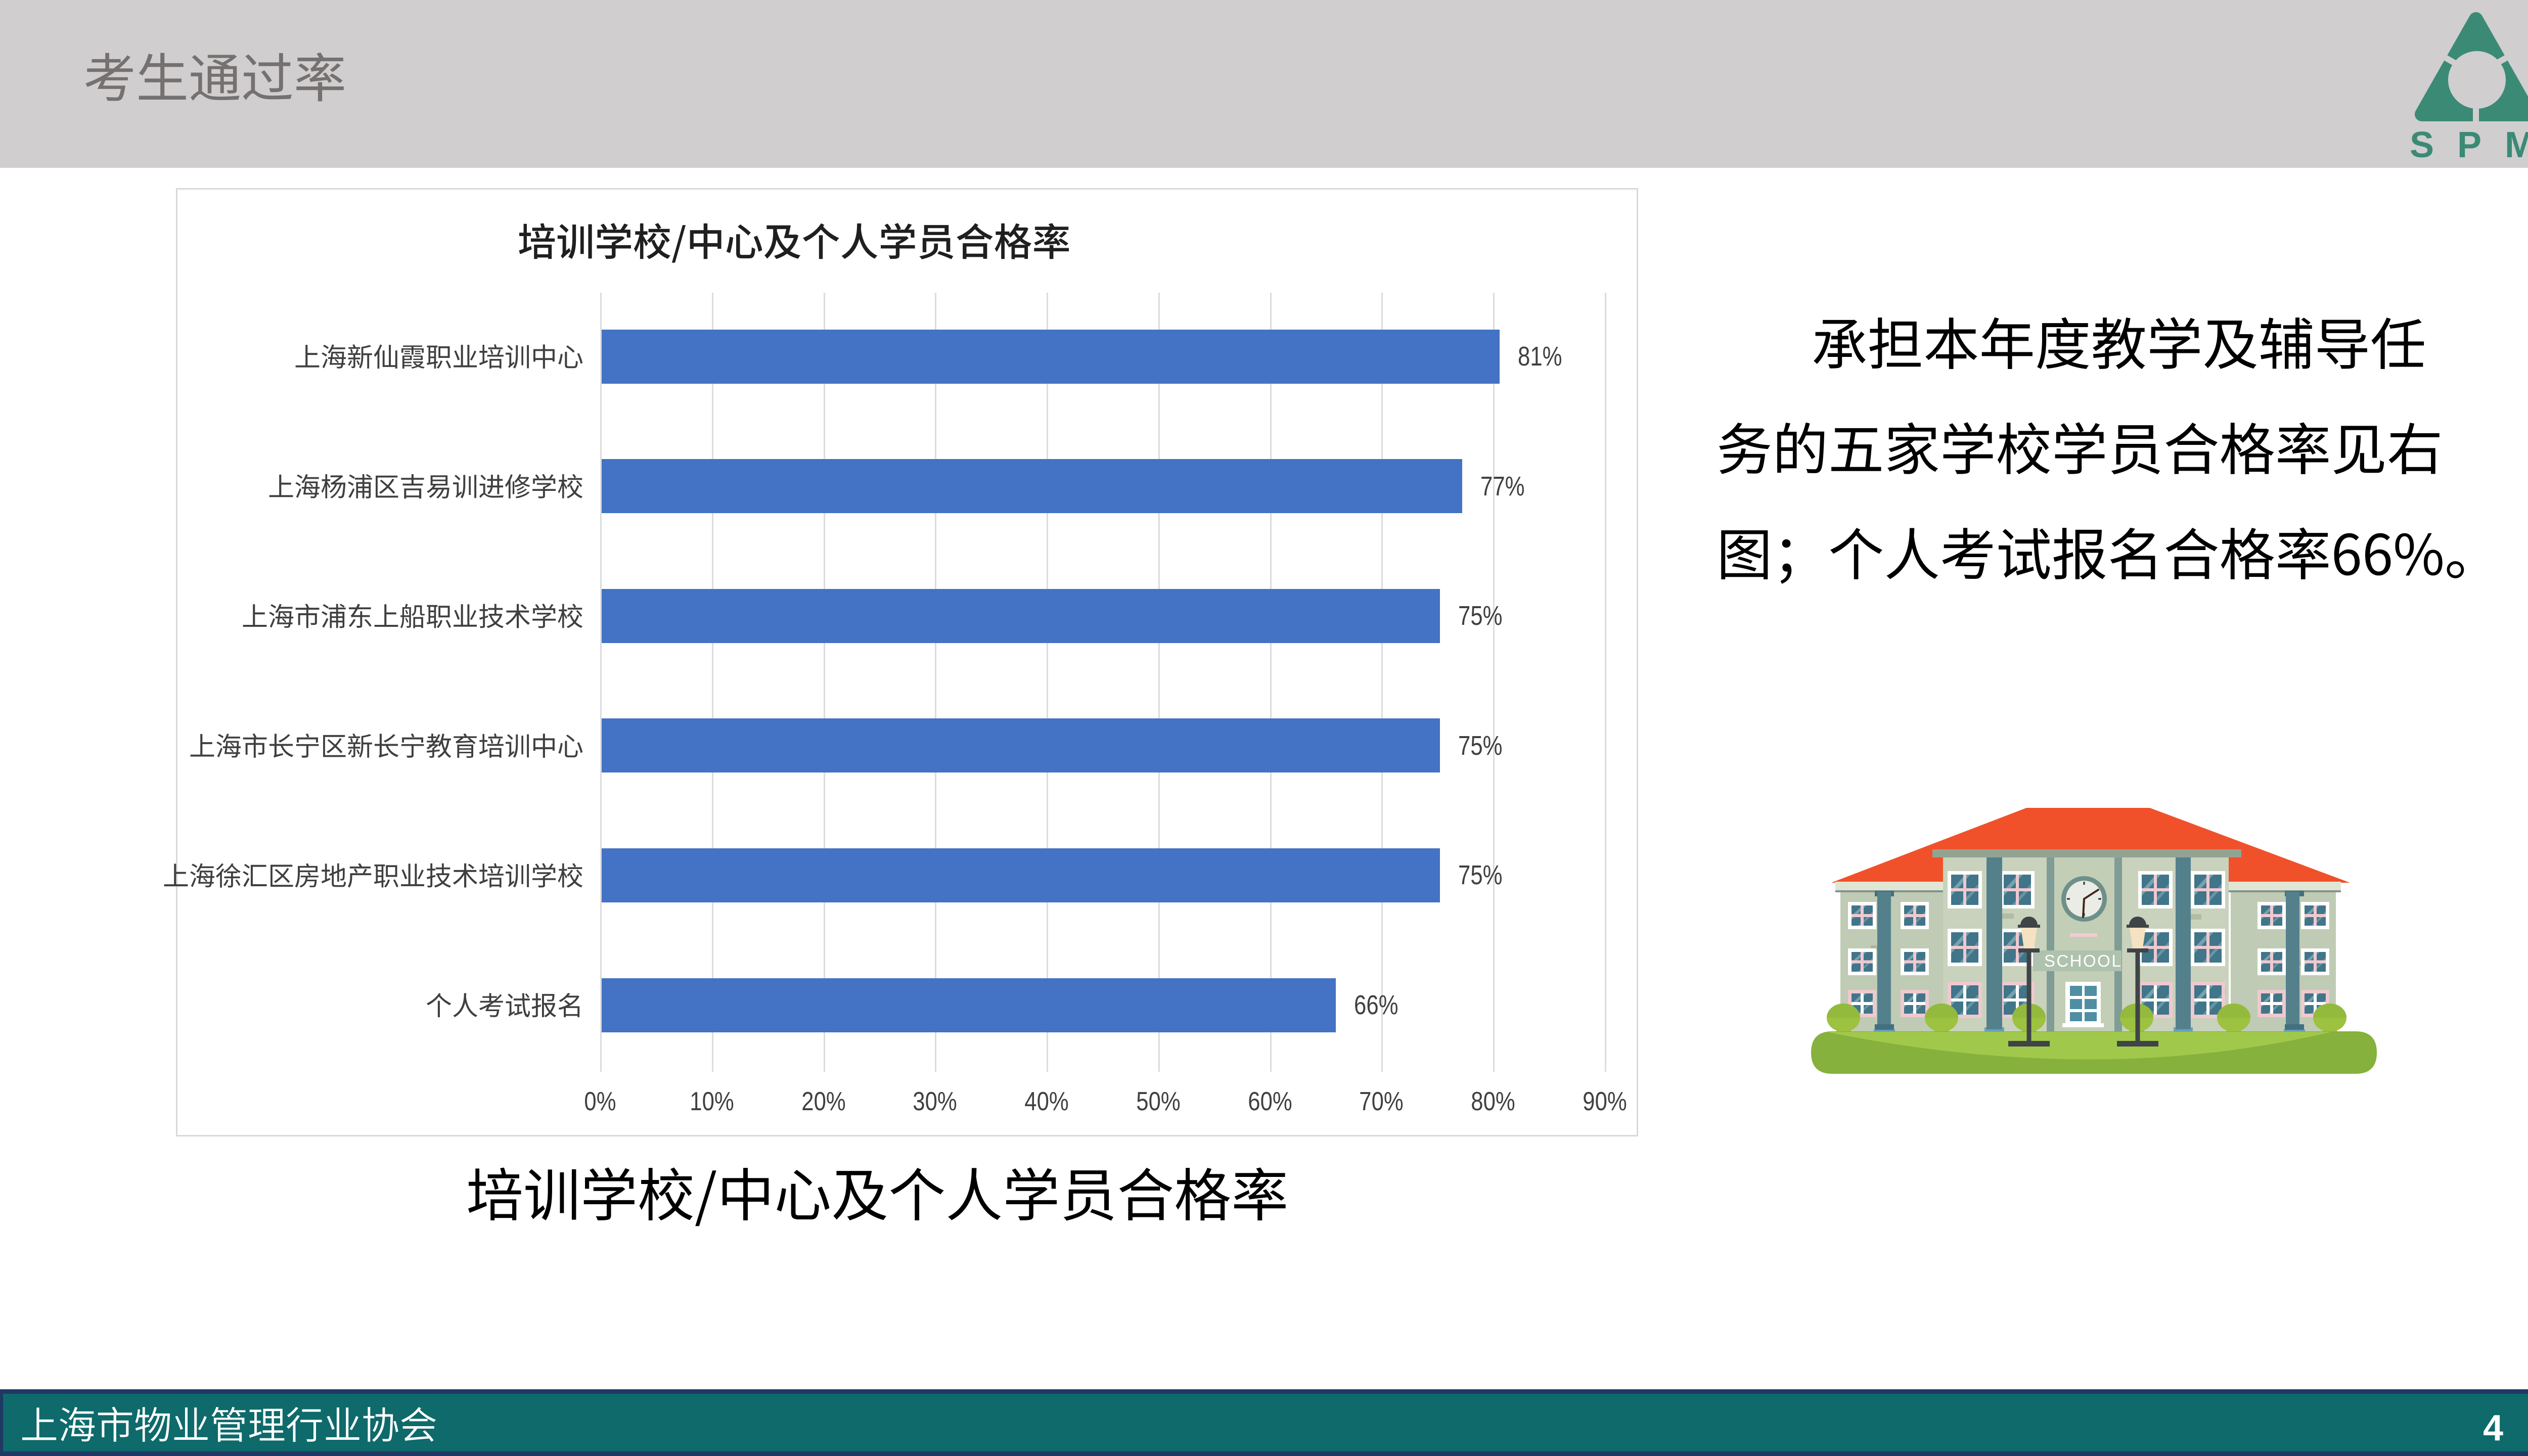 This screenshot has height=1456, width=2528. Describe the element at coordinates (2083, 960) in the screenshot. I see `svg-text: SCHOOL` at that location.